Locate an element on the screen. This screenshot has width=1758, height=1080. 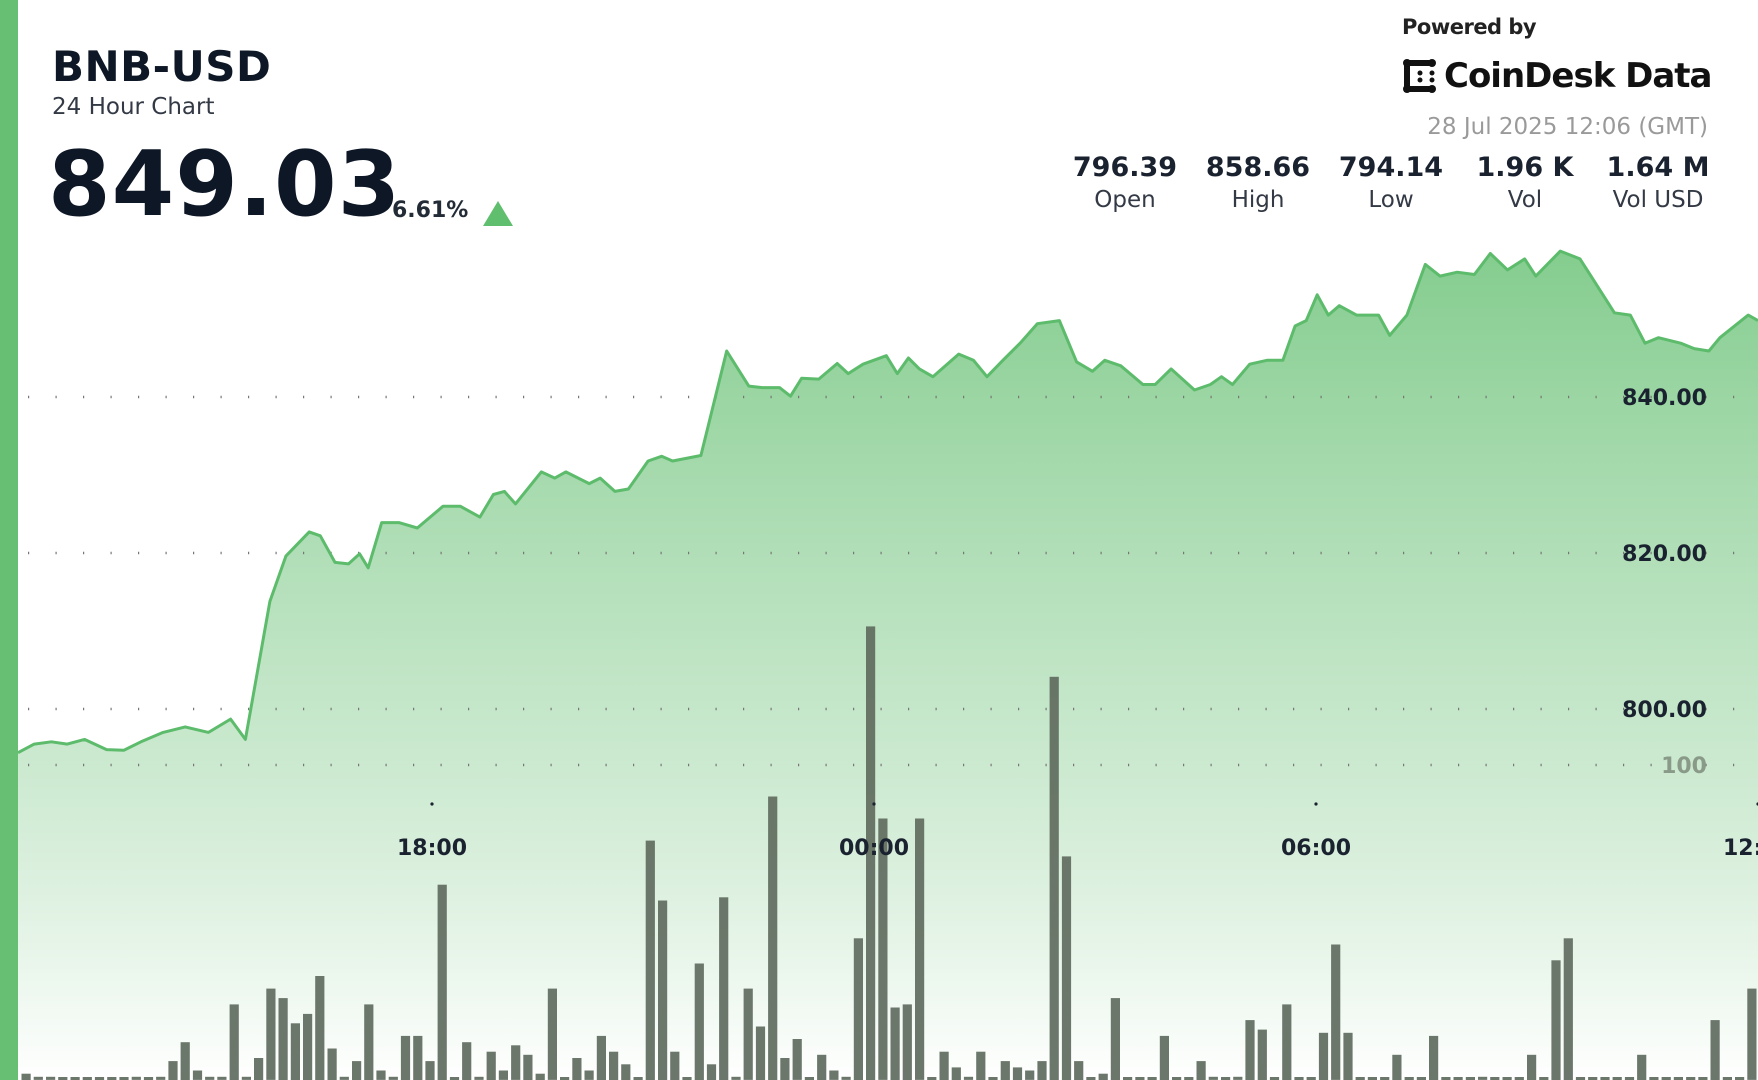
powered-by-label: Powered by is located at coordinates (1469, 27).